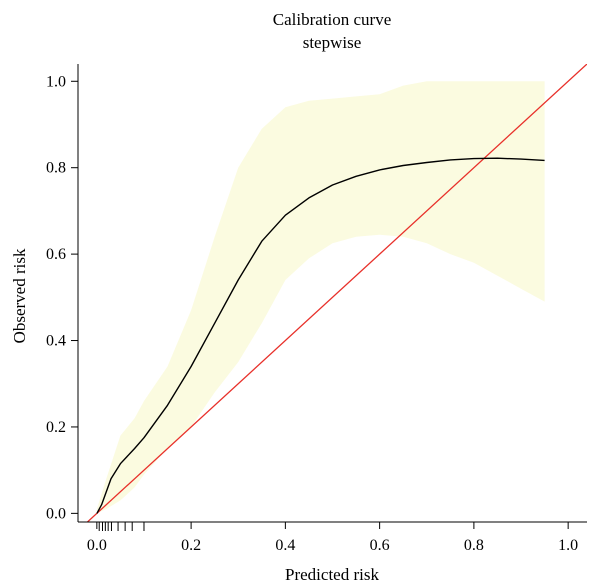  Describe the element at coordinates (474, 545) in the screenshot. I see `x-tick-label: 0.8` at that location.